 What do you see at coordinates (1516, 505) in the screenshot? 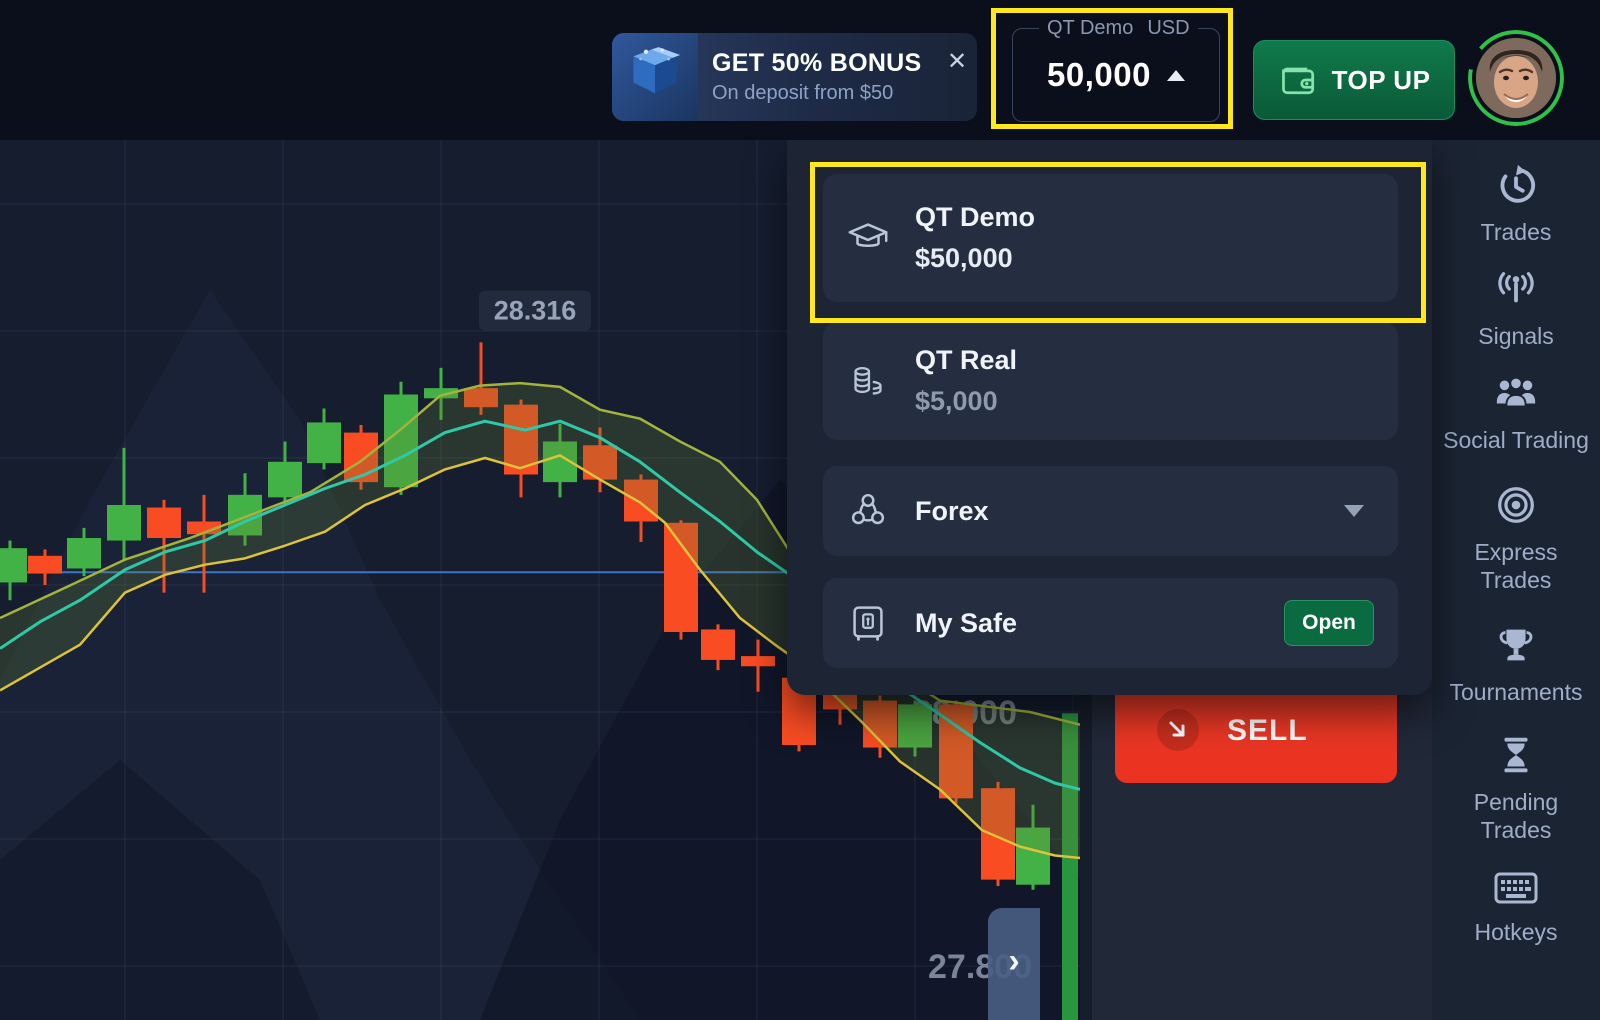
I see `target-icon` at bounding box center [1516, 505].